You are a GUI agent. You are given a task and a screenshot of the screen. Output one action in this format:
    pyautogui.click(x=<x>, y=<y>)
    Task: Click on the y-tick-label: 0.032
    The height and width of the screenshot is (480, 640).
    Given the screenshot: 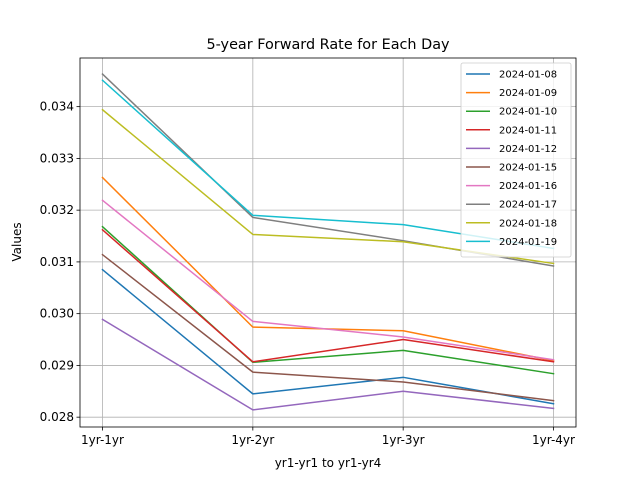 What is the action you would take?
    pyautogui.click(x=57, y=210)
    